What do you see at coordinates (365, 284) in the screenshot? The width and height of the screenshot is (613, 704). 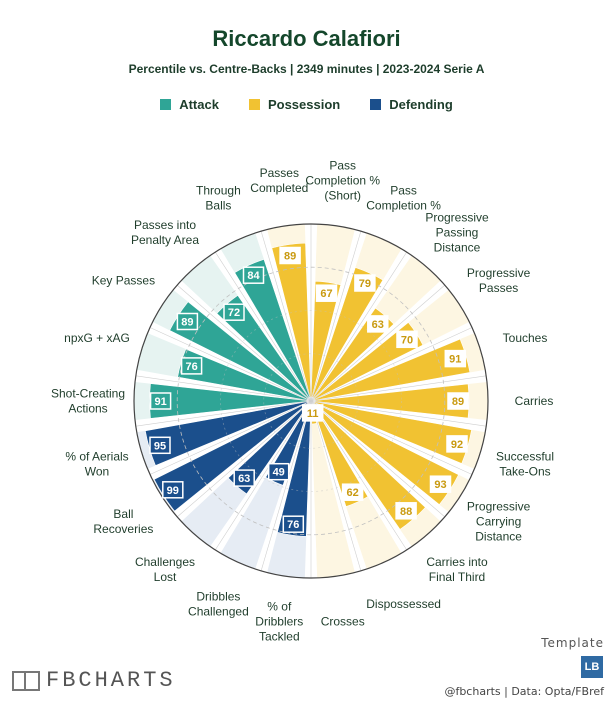 I see `value-label-pass-completion: 79` at bounding box center [365, 284].